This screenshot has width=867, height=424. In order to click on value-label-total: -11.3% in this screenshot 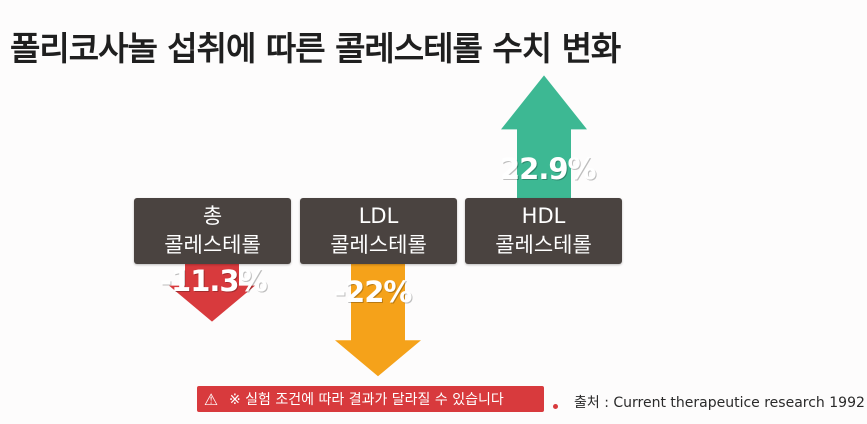, I will do `click(214, 281)`.